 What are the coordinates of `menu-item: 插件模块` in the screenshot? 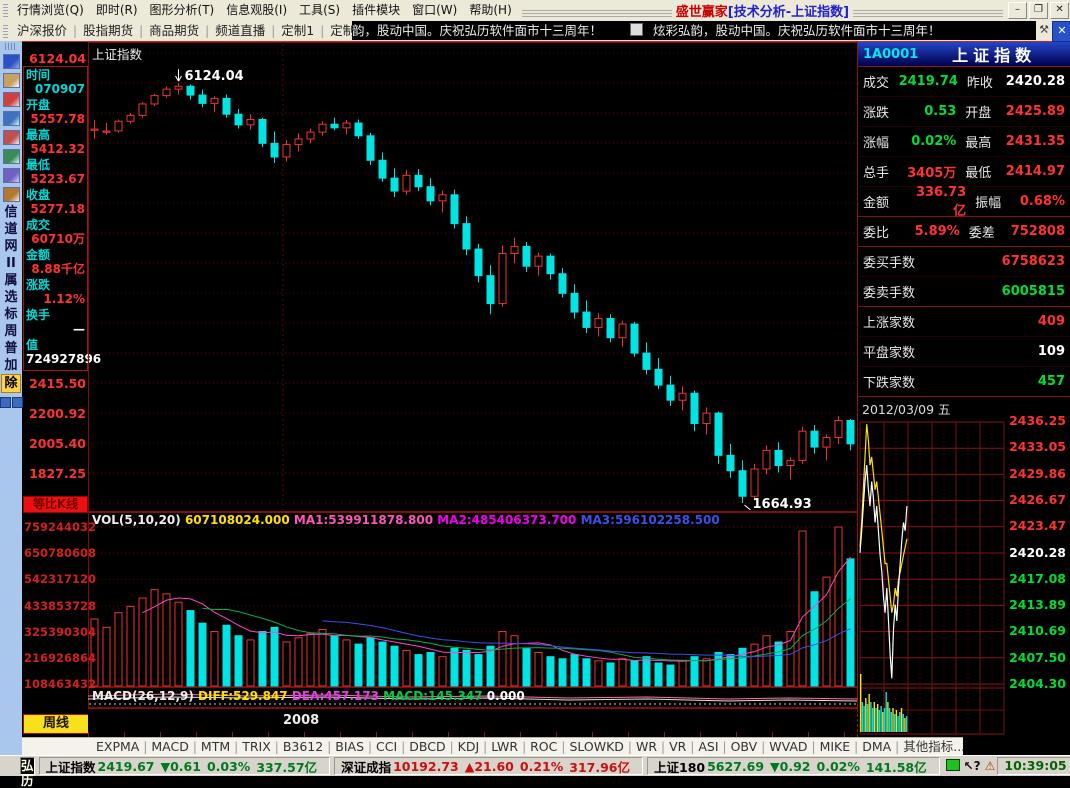 It's located at (376, 9).